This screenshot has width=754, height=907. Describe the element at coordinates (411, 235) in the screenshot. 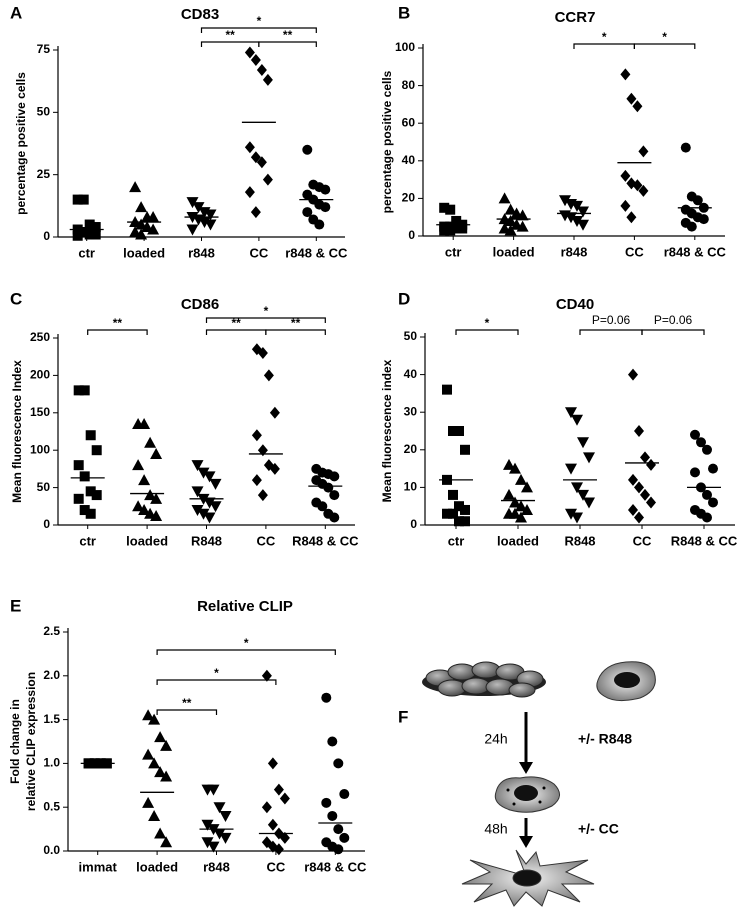

I see `y-tick-label: 0` at that location.